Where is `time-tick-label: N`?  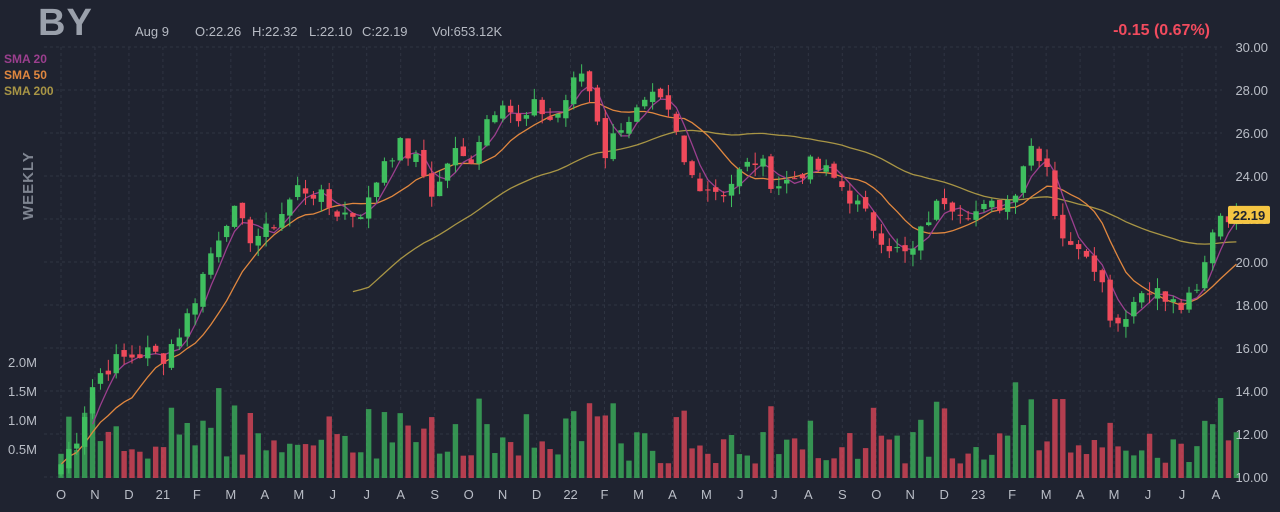
time-tick-label: N is located at coordinates (502, 494).